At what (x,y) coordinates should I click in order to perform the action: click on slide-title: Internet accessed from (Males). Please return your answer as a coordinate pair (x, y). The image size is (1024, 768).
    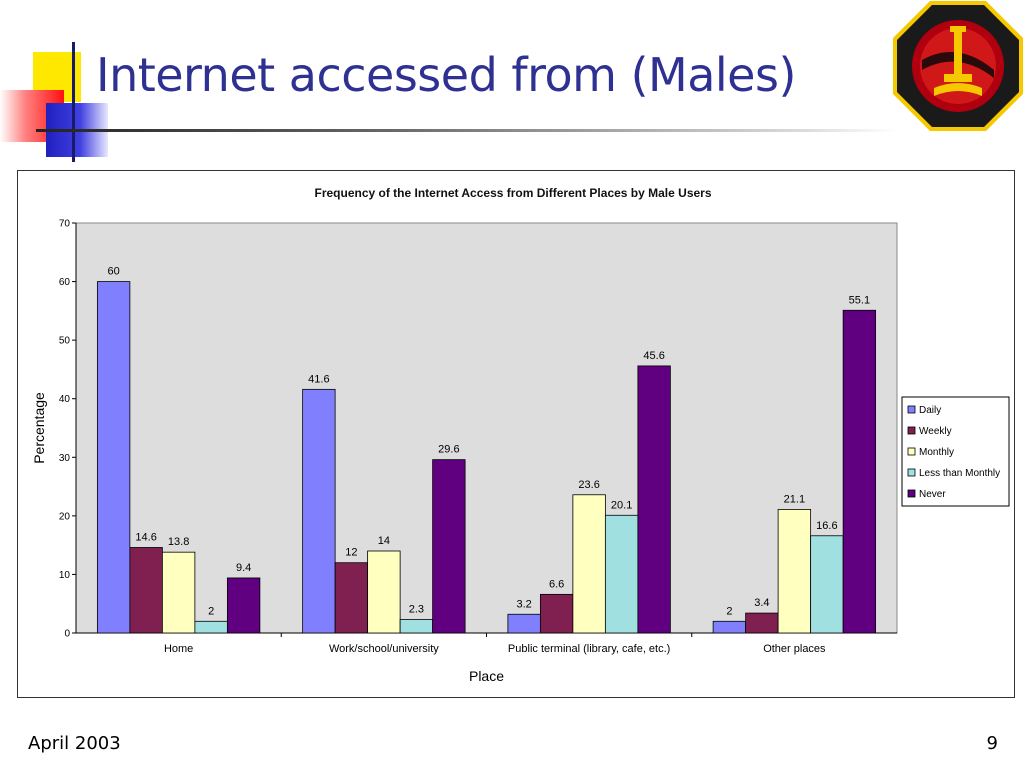
    Looking at the image, I should click on (446, 75).